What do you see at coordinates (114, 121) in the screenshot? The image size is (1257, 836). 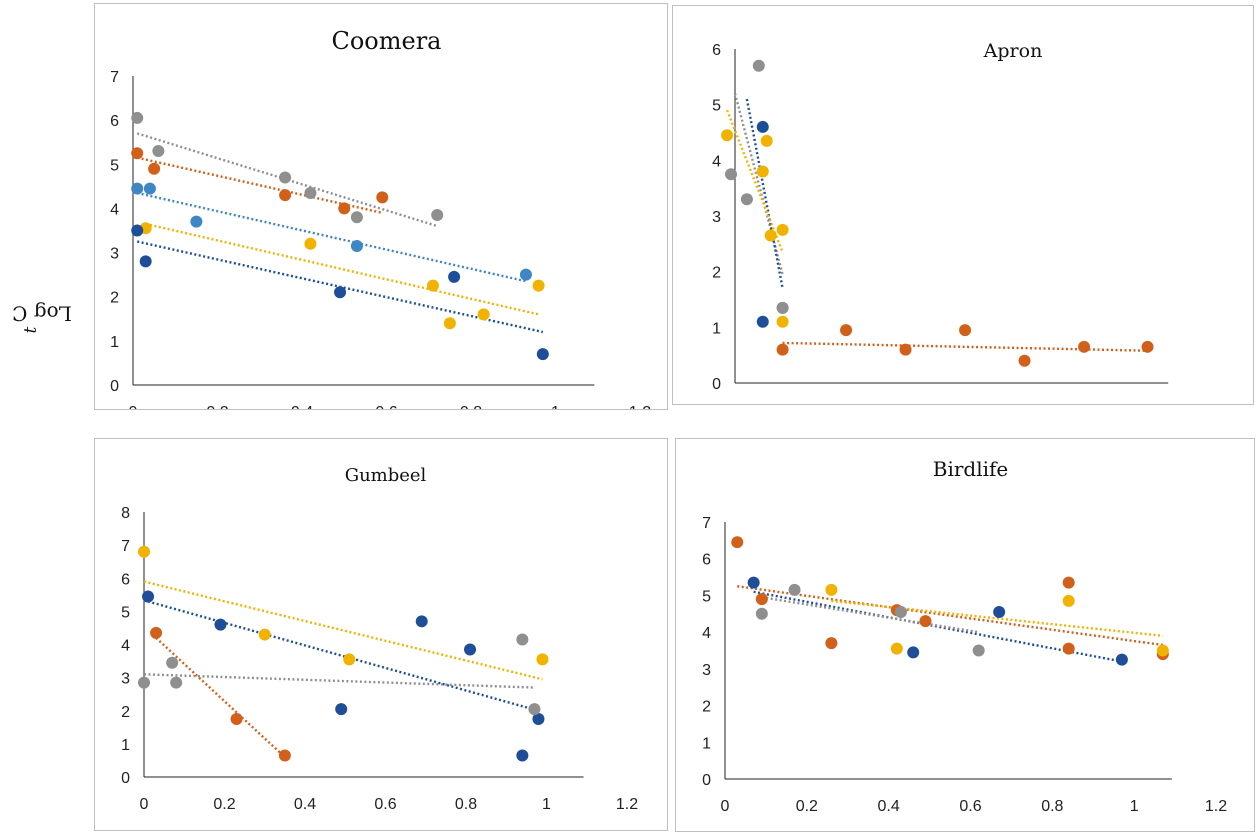 I see `y-tick-label: 6` at bounding box center [114, 121].